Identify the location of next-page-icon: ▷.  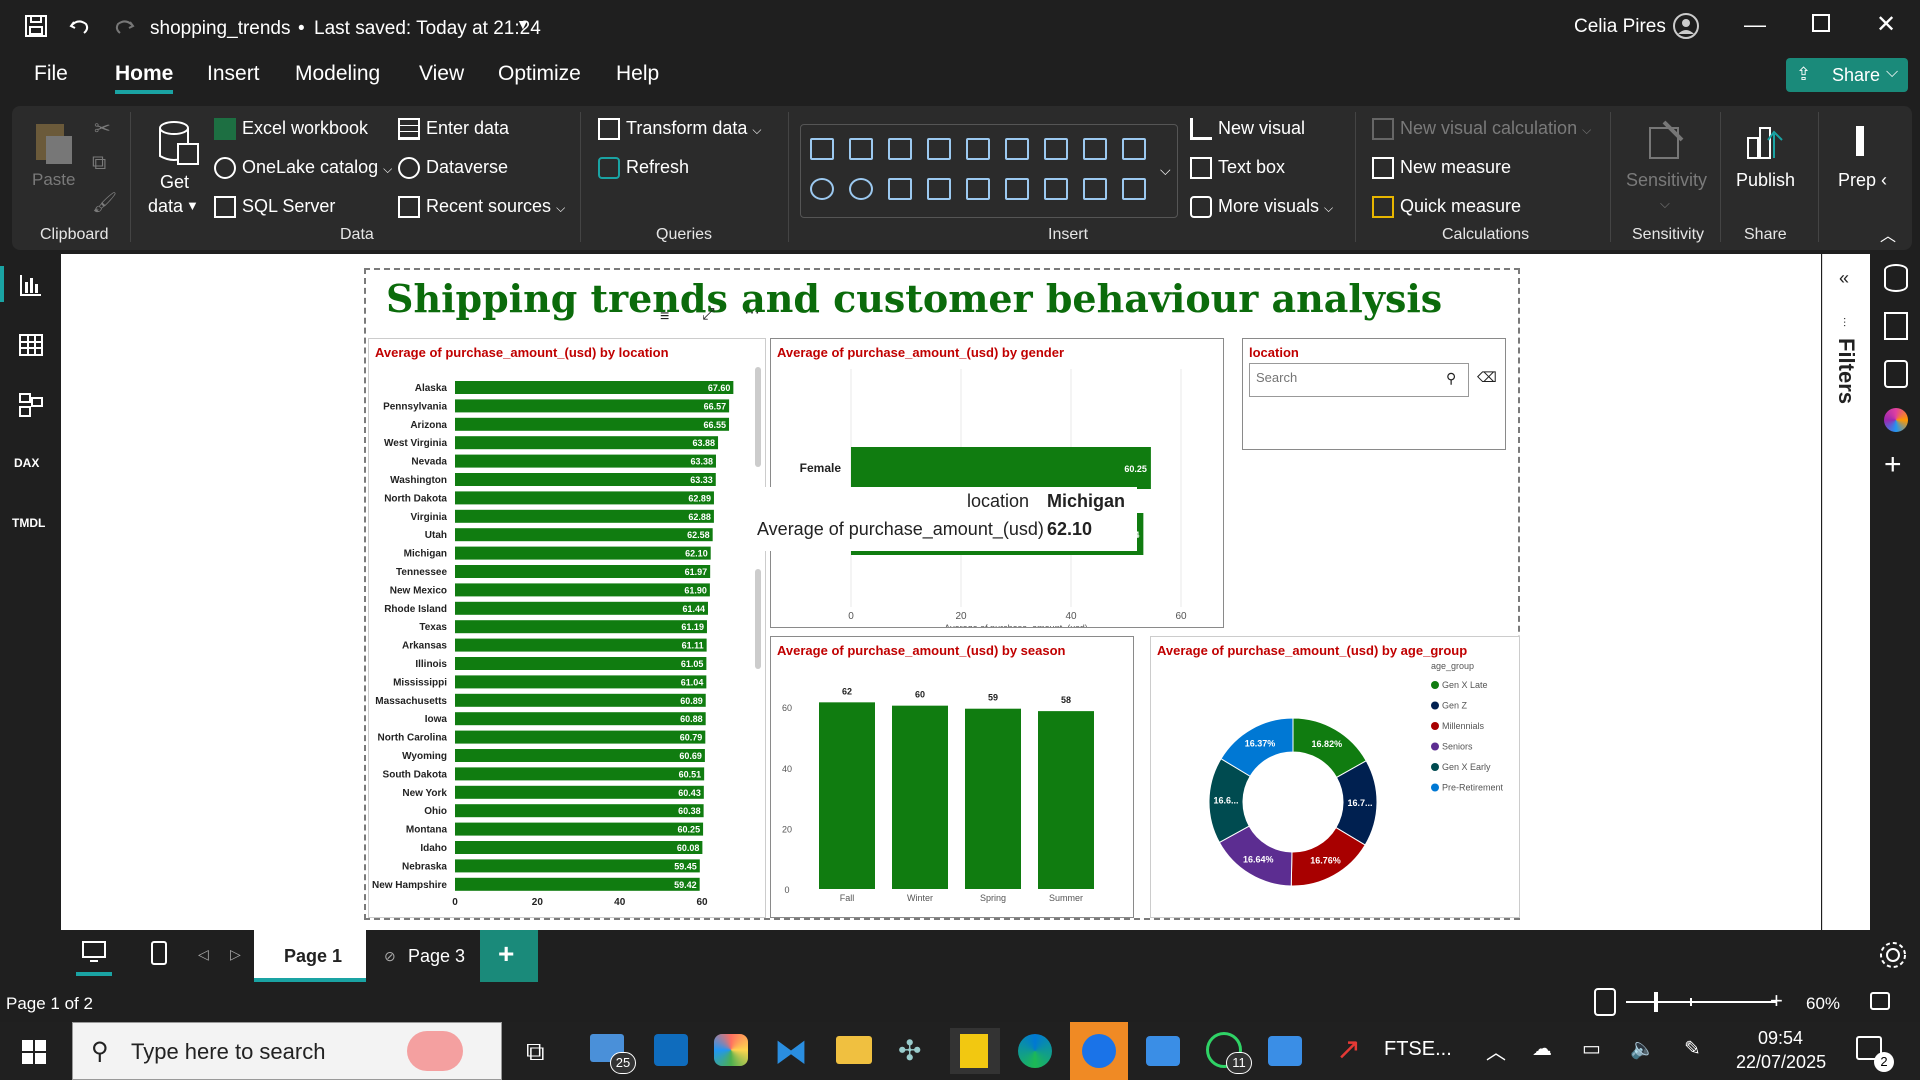
(235, 954).